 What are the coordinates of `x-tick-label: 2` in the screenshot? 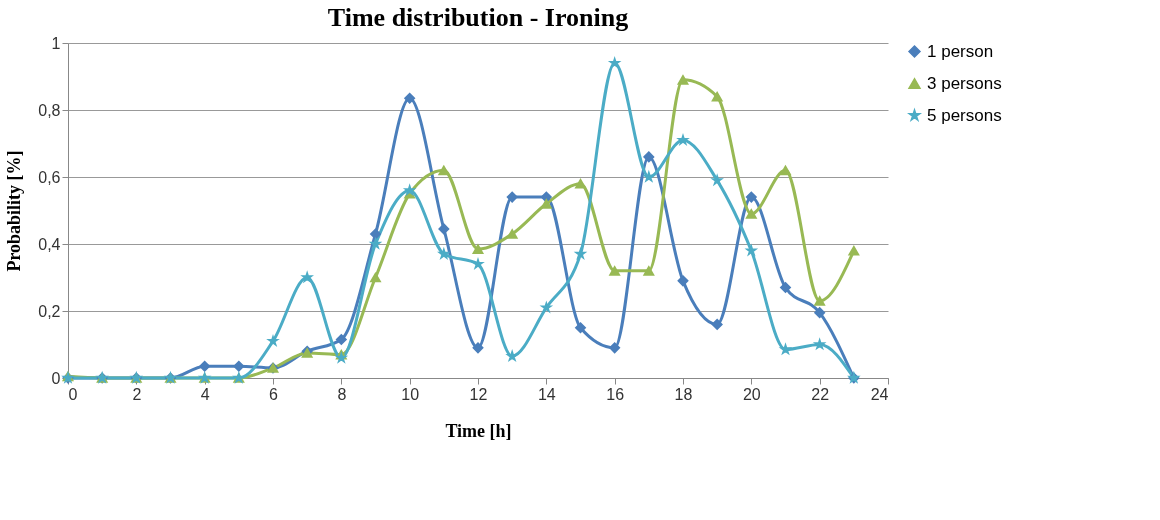 It's located at (137, 394).